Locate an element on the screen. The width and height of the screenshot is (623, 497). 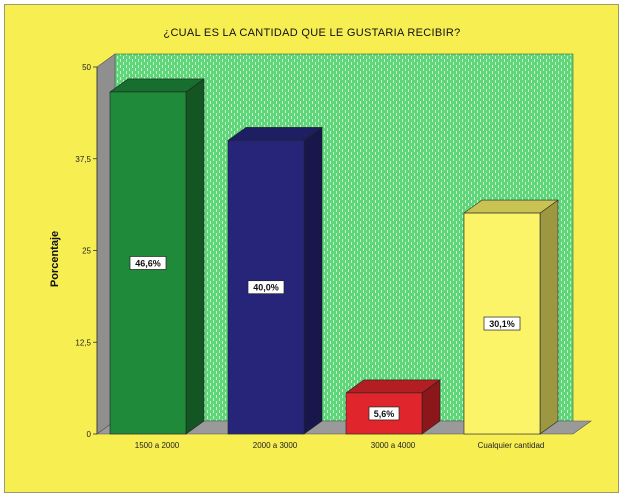
y-tick-label: 37,5 is located at coordinates (83, 159).